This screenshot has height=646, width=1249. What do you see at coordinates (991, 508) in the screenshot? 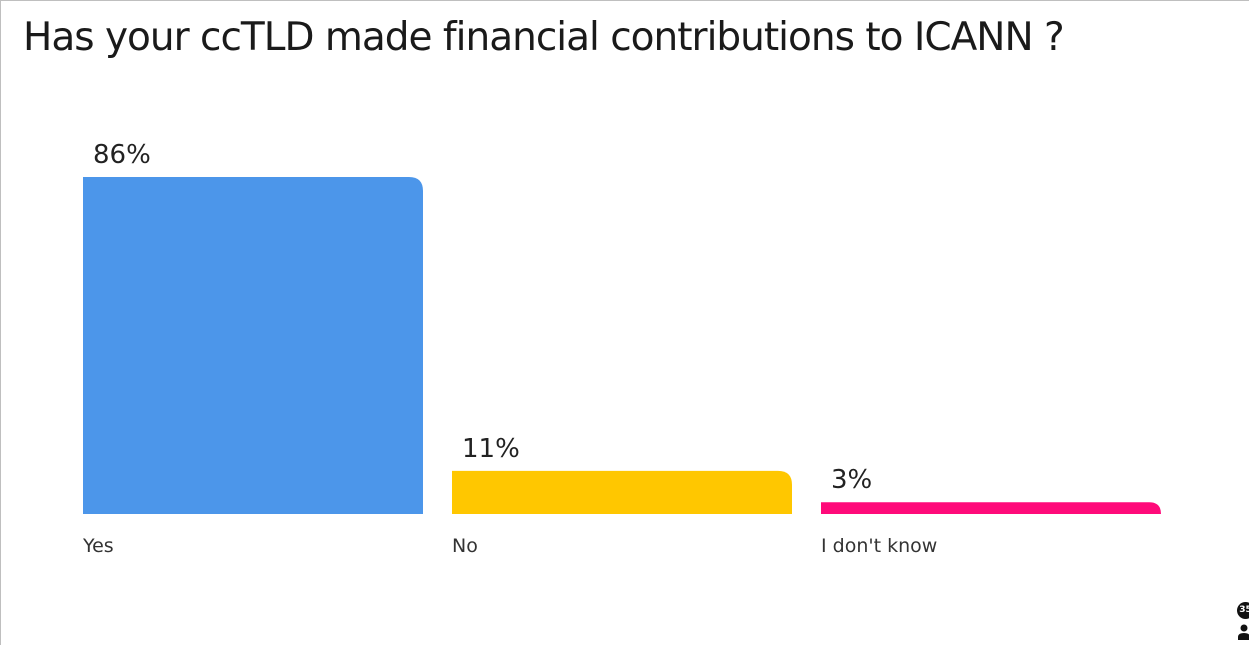
I see `bar-dont-know` at bounding box center [991, 508].